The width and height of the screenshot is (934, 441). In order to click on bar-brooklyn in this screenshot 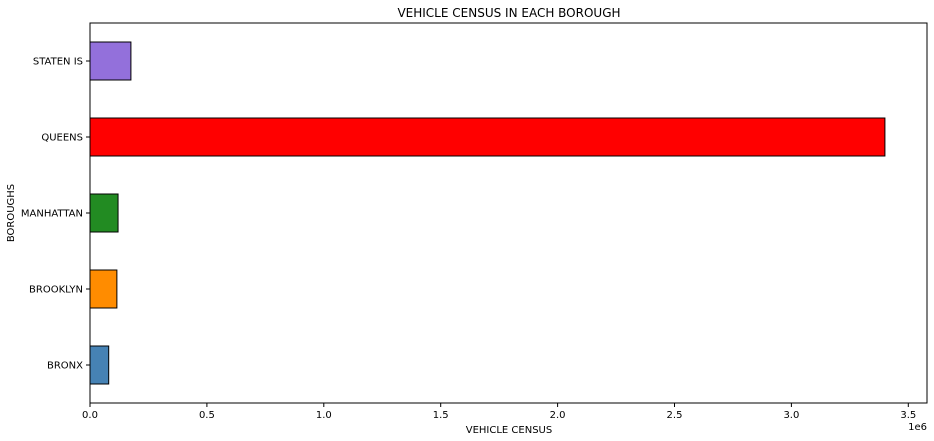, I will do `click(103, 289)`.